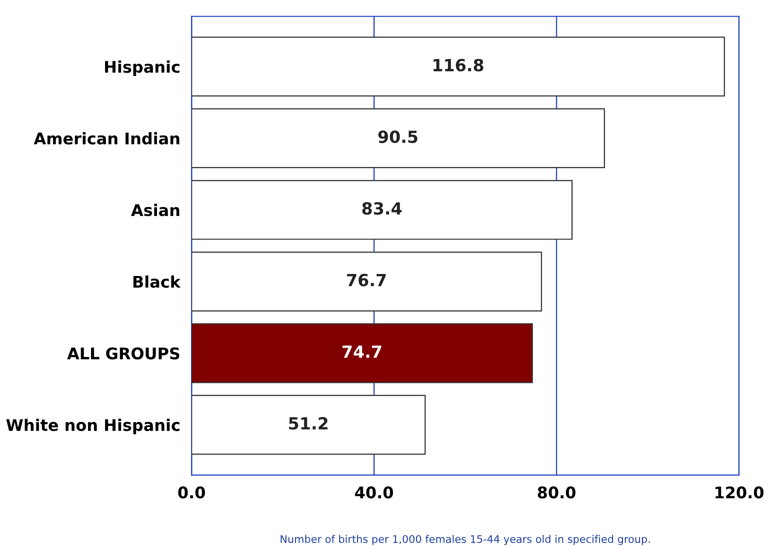 This screenshot has width=782, height=546. I want to click on data-label: 76.7, so click(366, 280).